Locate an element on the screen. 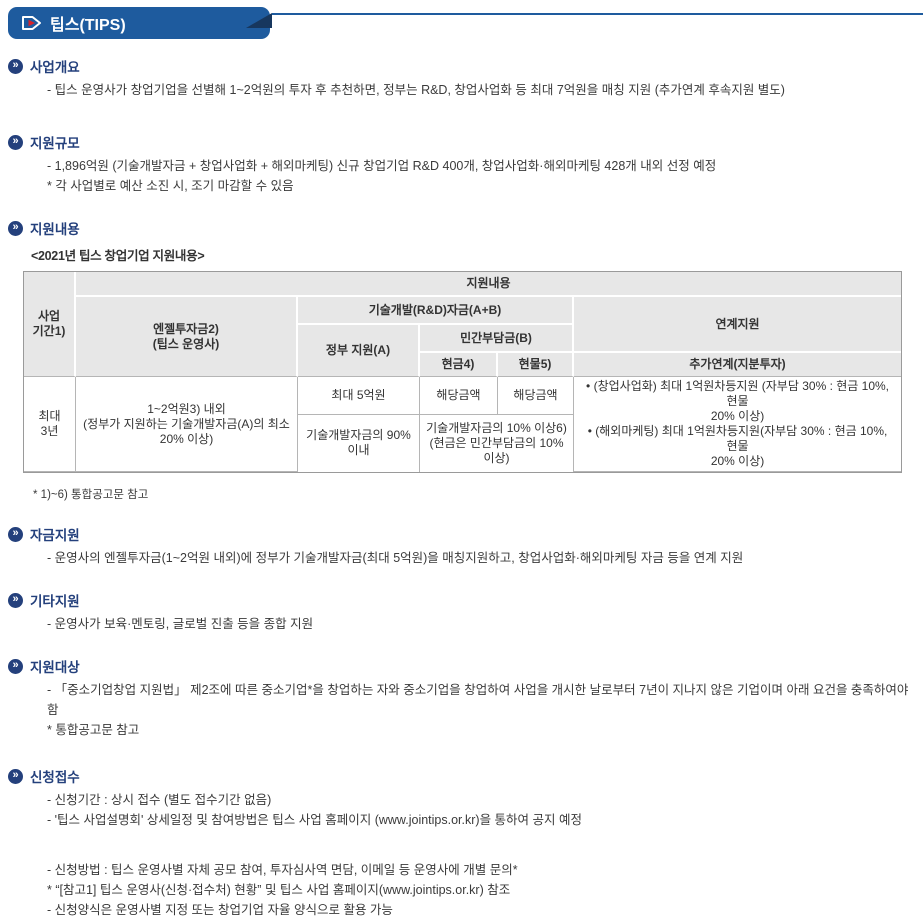  section-title-content: 지원내용 is located at coordinates (55, 229).